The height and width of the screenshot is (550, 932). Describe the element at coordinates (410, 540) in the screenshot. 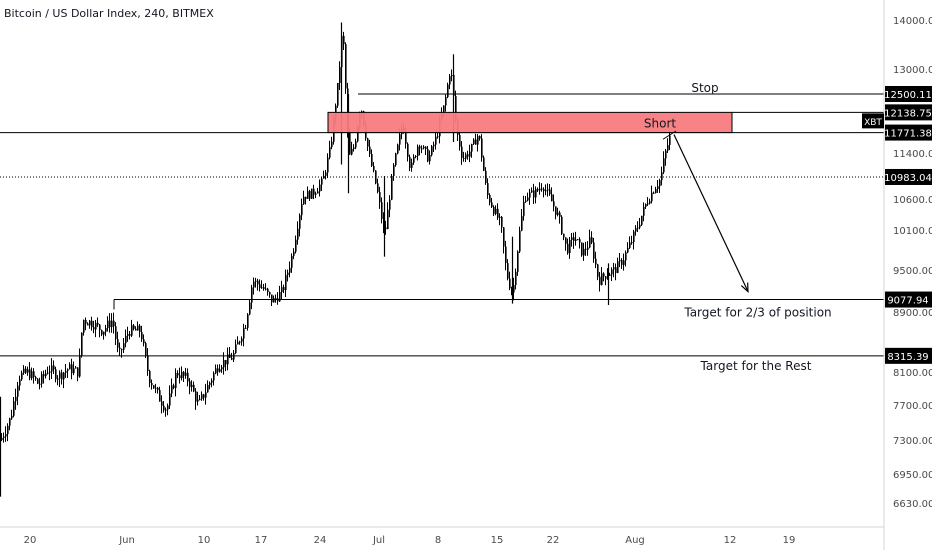

I see `time-axis: 20 Jun 10 17 24 Jul 8 15 22 Aug 12 19` at that location.